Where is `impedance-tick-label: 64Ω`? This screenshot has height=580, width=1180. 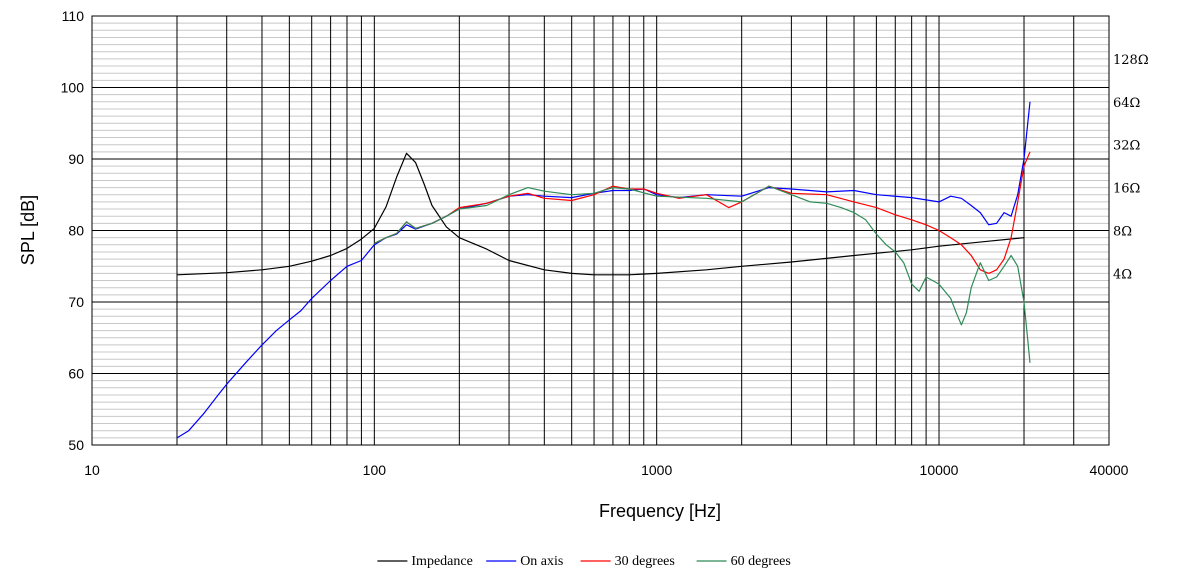
impedance-tick-label: 64Ω is located at coordinates (1126, 103).